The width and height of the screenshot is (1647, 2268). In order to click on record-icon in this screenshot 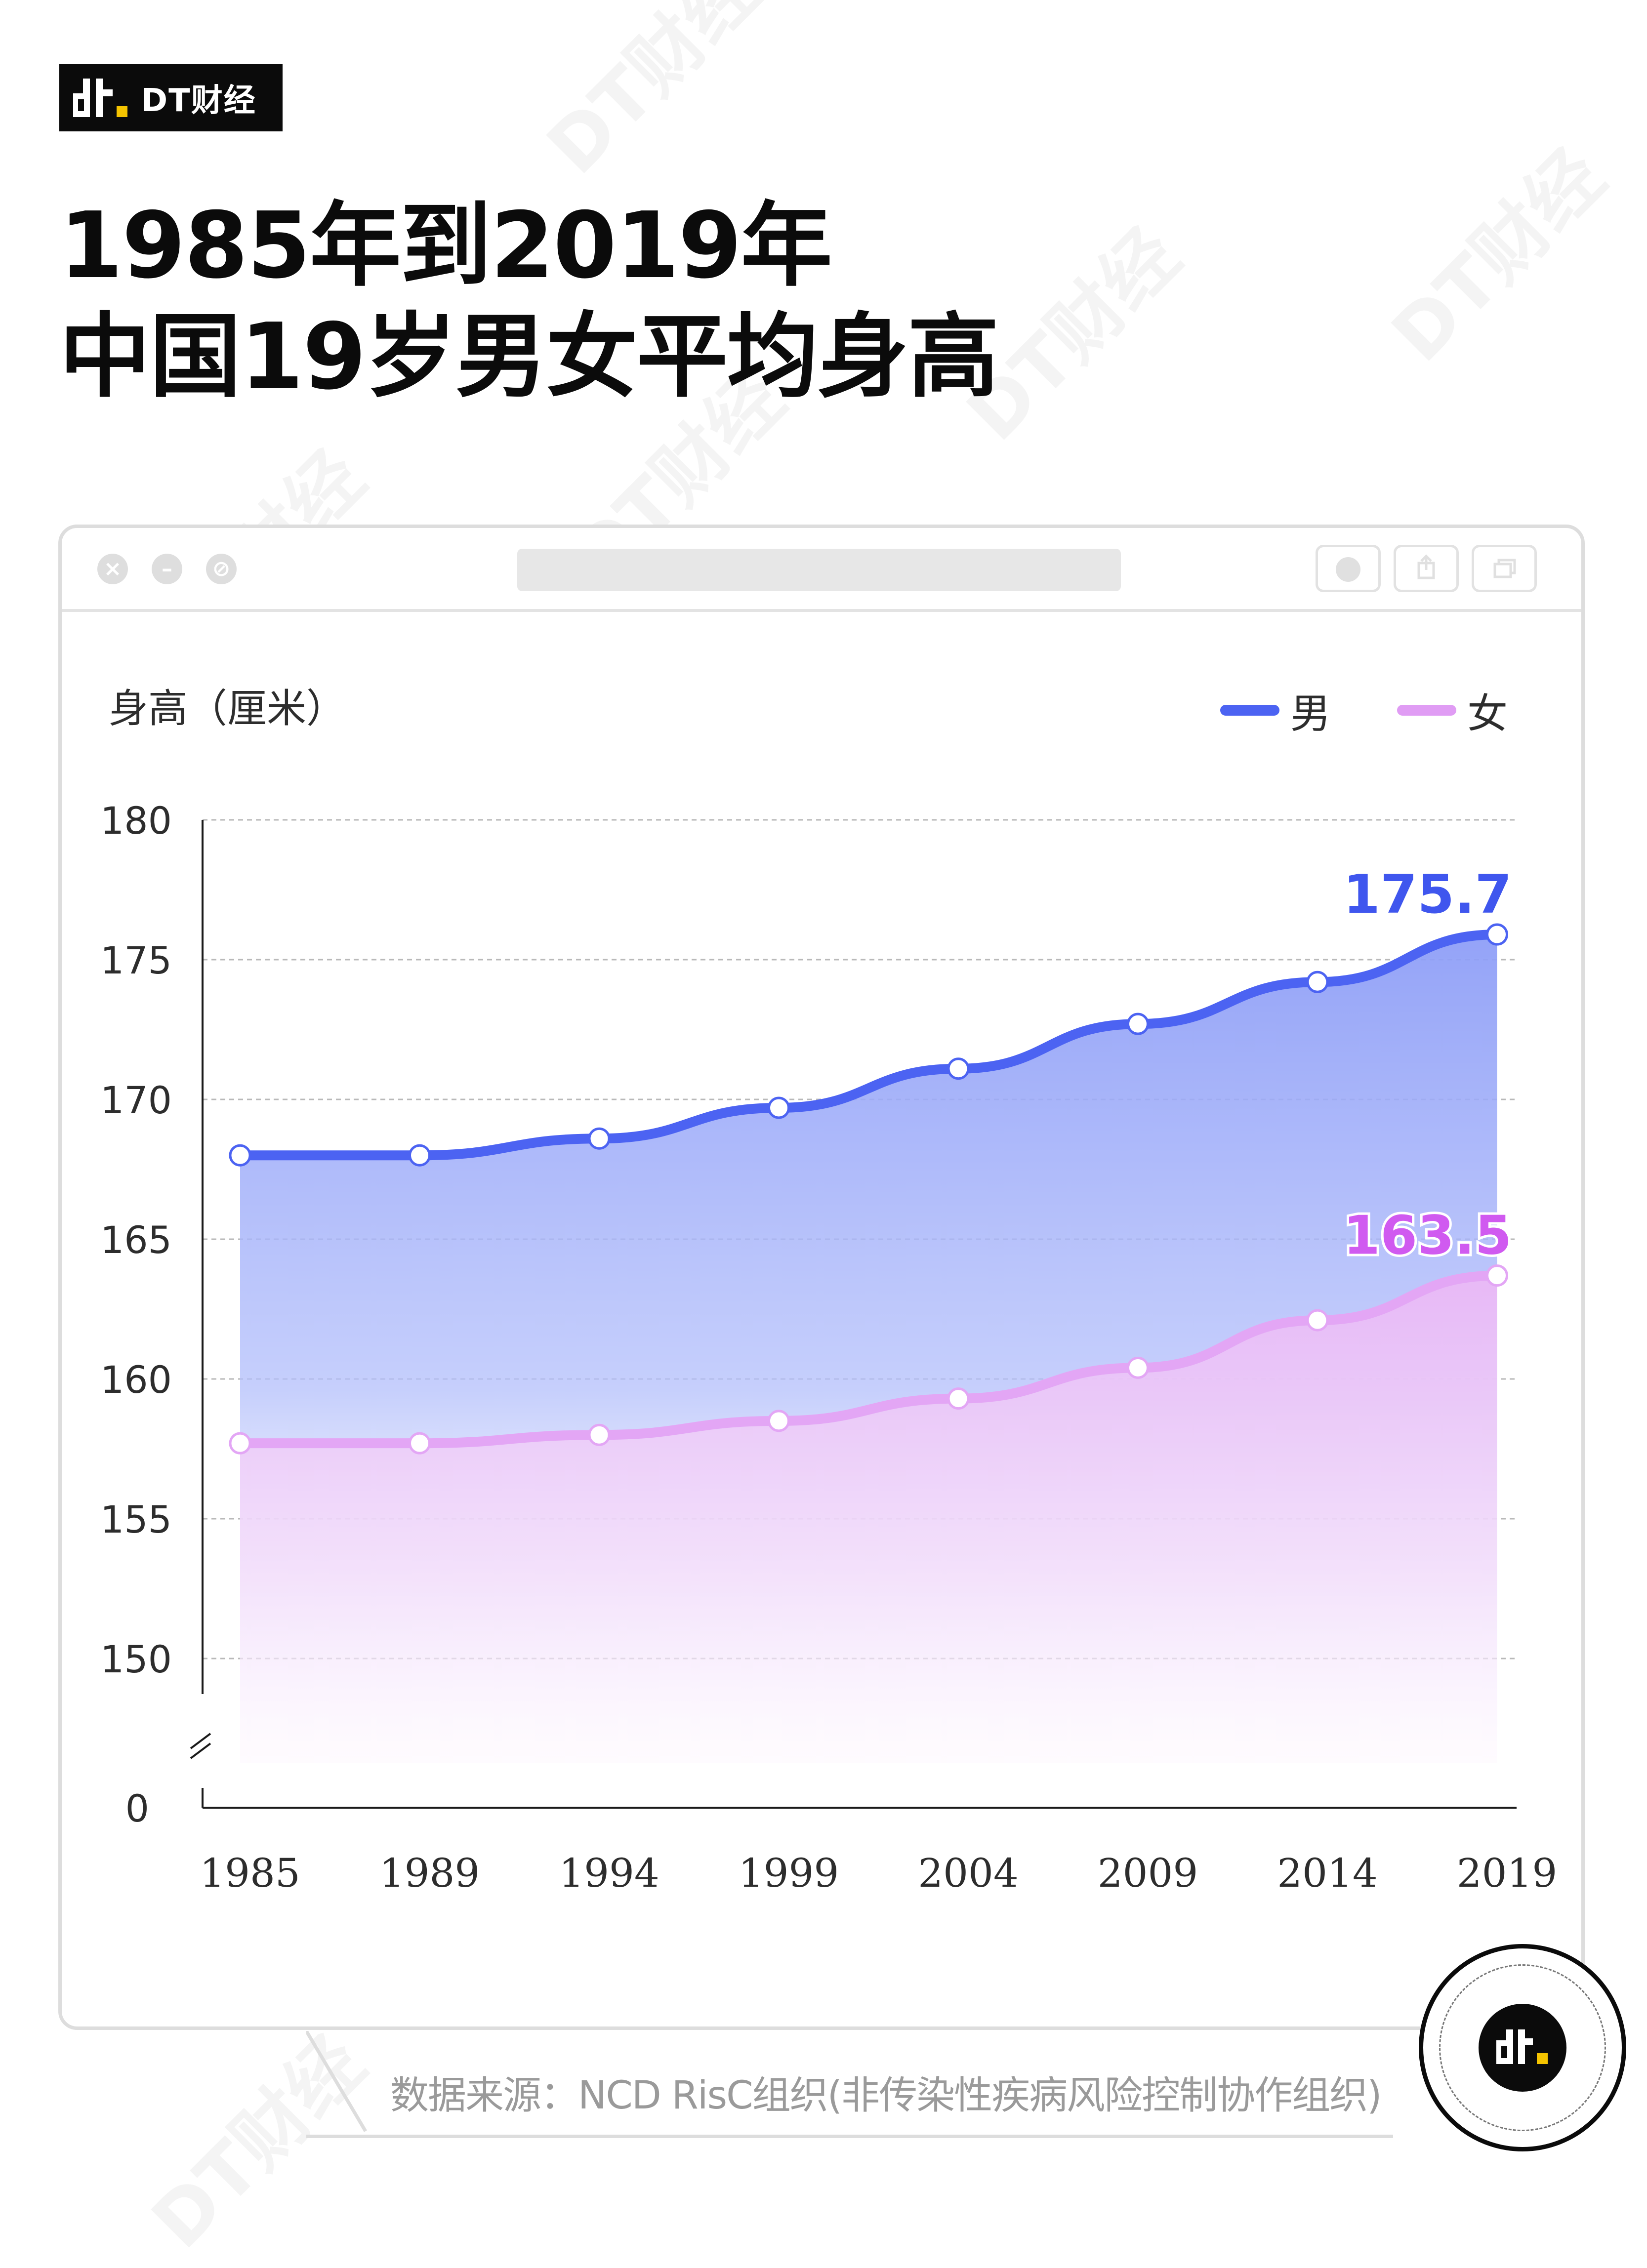, I will do `click(1348, 570)`.